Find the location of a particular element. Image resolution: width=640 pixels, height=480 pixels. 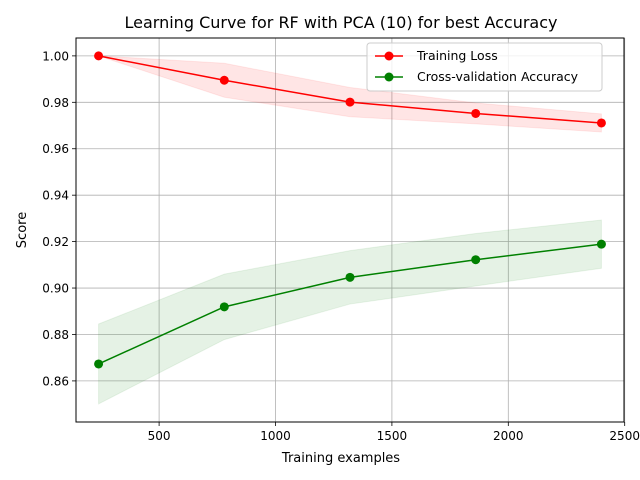

legend-marker-cv is located at coordinates (389, 77).